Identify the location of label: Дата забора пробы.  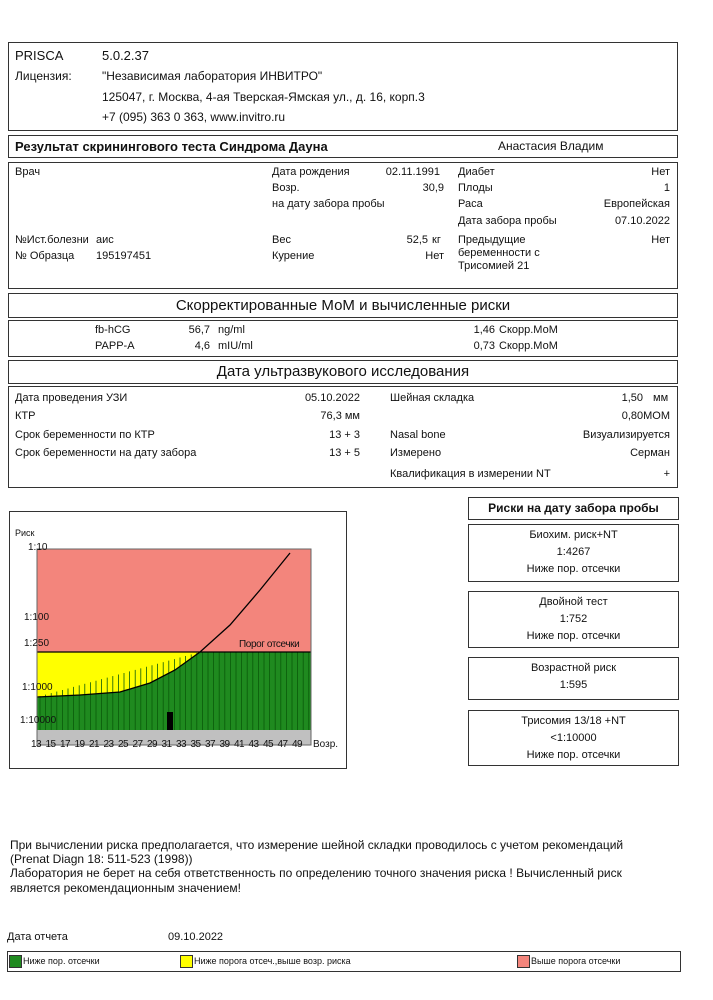
(507, 221).